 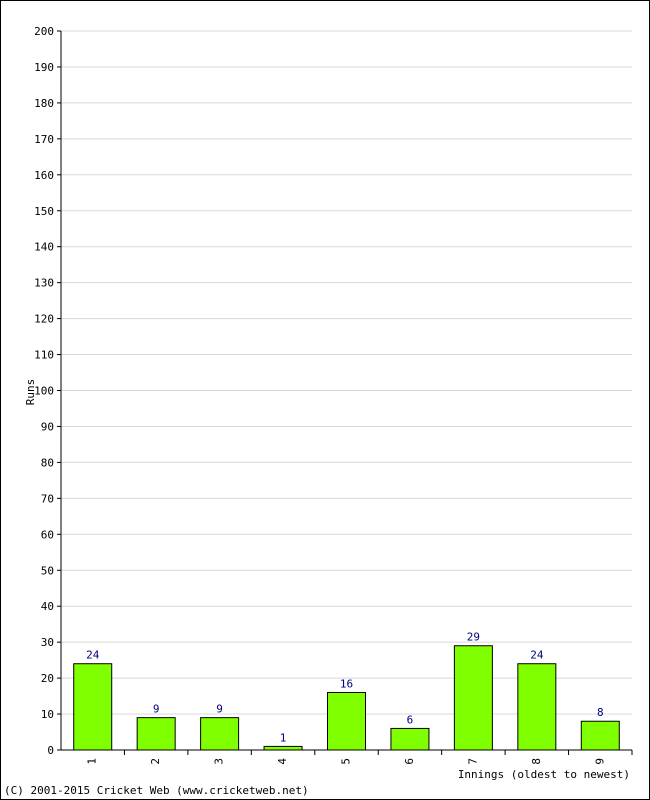 What do you see at coordinates (600, 712) in the screenshot?
I see `bar-value-label: 8` at bounding box center [600, 712].